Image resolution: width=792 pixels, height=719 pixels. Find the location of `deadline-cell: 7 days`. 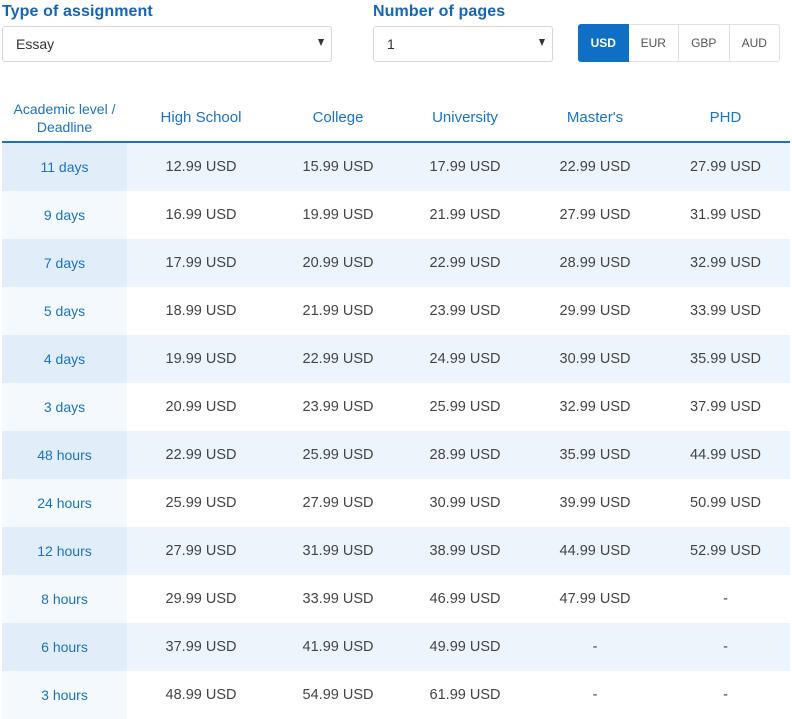

deadline-cell: 7 days is located at coordinates (64, 263).